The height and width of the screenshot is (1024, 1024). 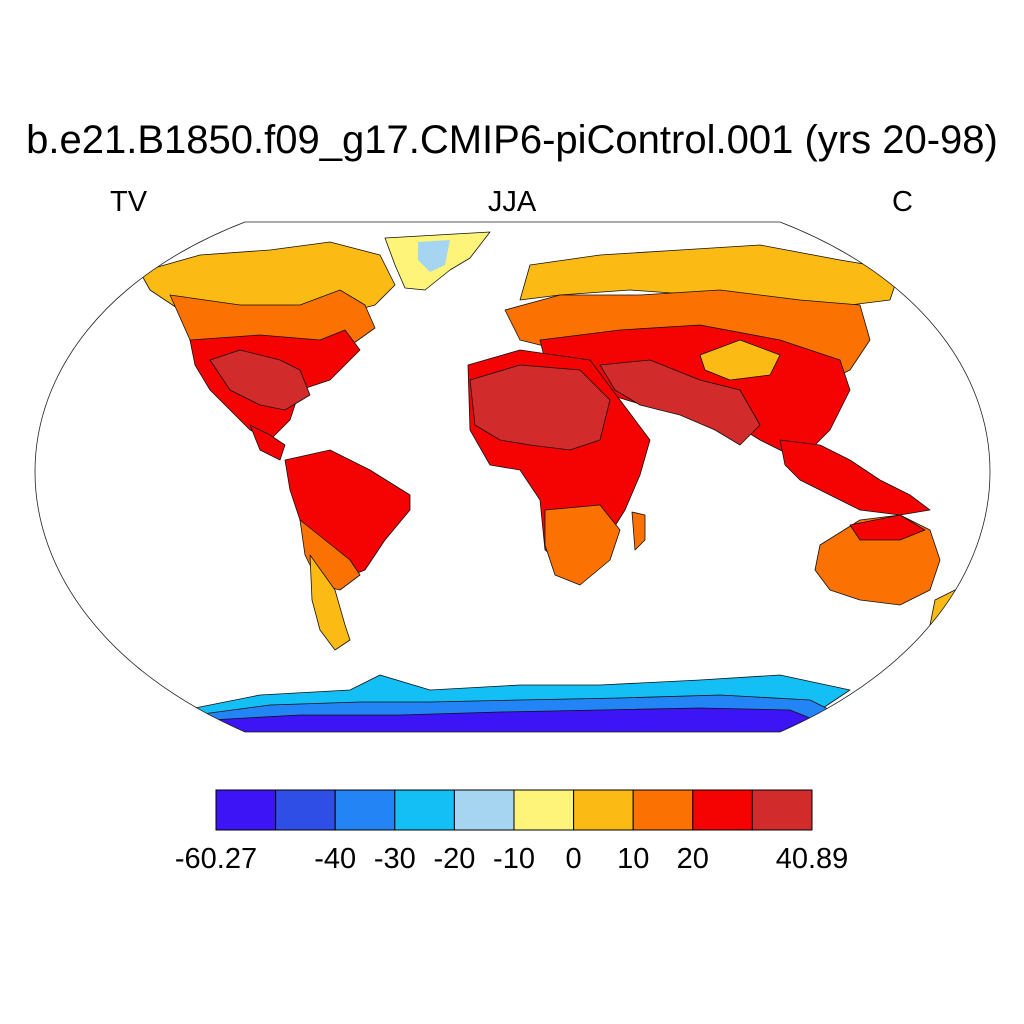 I want to click on center-subtitle: JJA, so click(x=512, y=202).